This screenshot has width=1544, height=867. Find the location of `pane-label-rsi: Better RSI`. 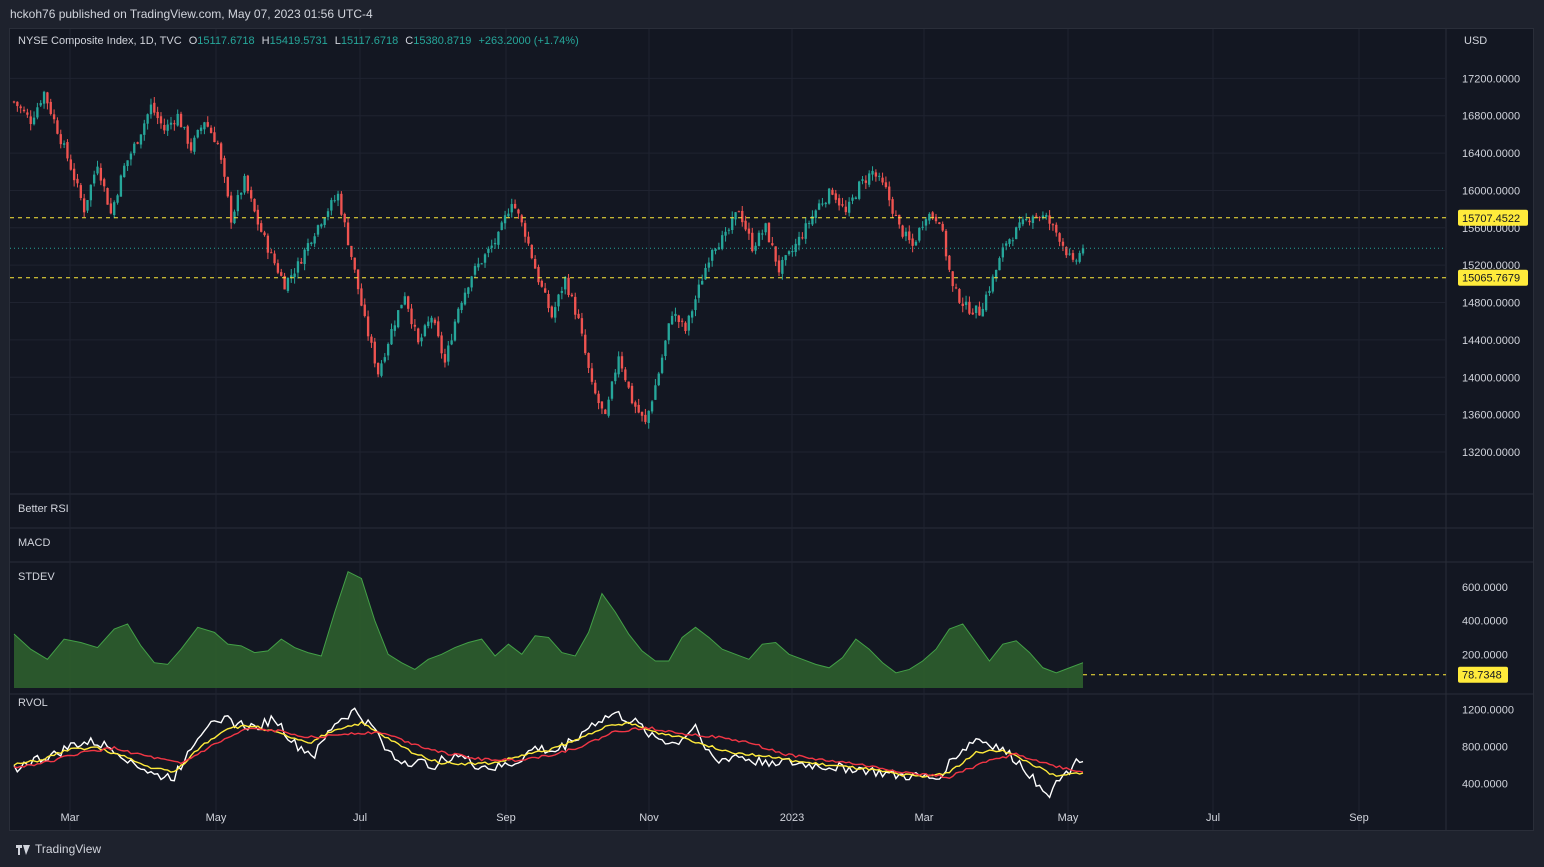

pane-label-rsi: Better RSI is located at coordinates (43, 509).